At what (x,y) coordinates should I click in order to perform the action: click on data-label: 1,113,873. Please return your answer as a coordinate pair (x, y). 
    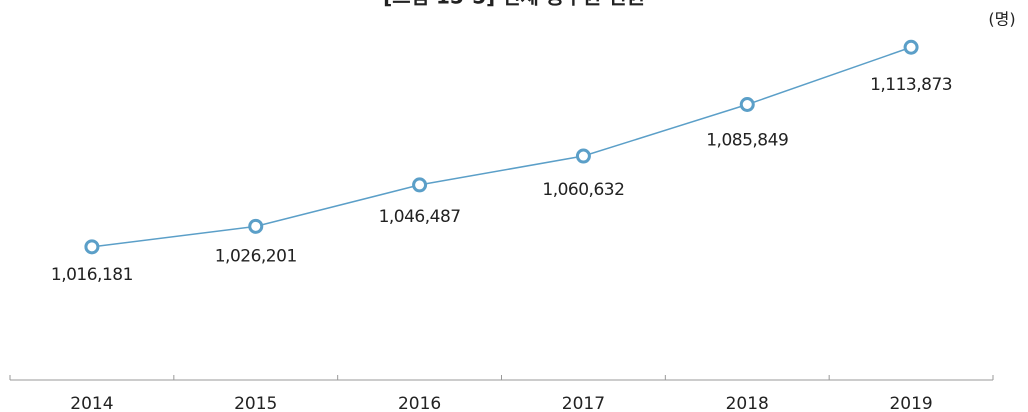
    Looking at the image, I should click on (911, 85).